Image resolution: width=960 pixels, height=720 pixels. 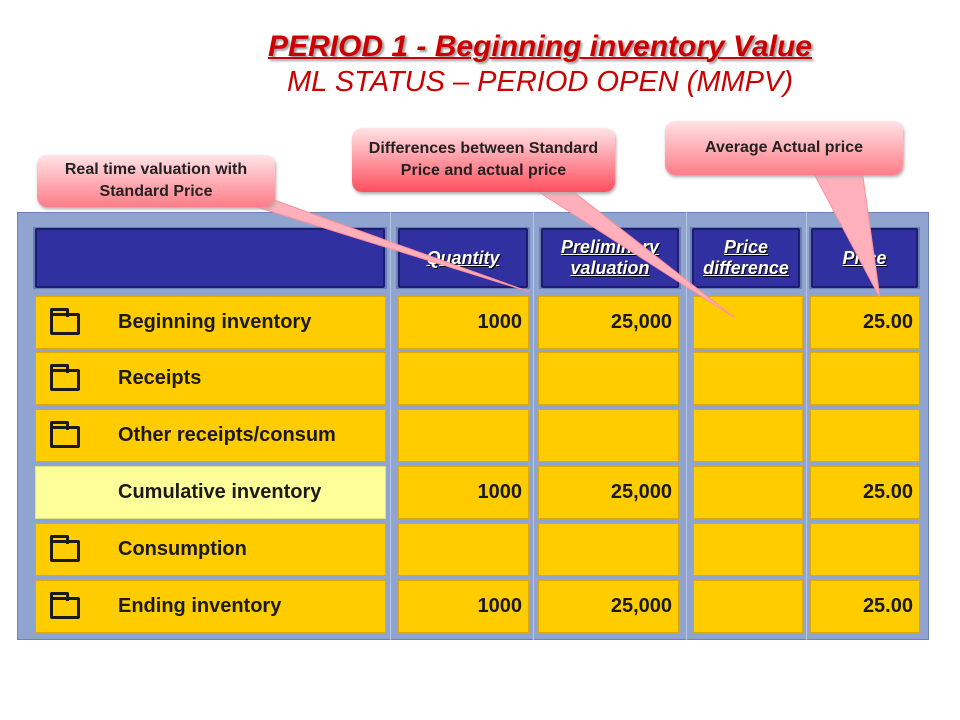 I want to click on row-label: Receipts, so click(x=160, y=378).